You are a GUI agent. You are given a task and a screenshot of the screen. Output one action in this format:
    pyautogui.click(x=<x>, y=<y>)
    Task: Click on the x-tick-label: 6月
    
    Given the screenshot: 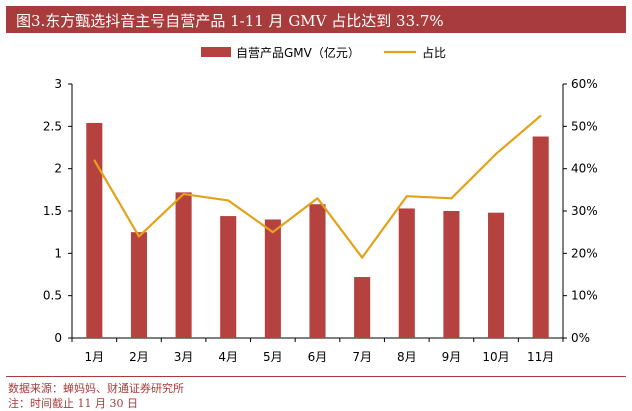 What is the action you would take?
    pyautogui.click(x=318, y=357)
    